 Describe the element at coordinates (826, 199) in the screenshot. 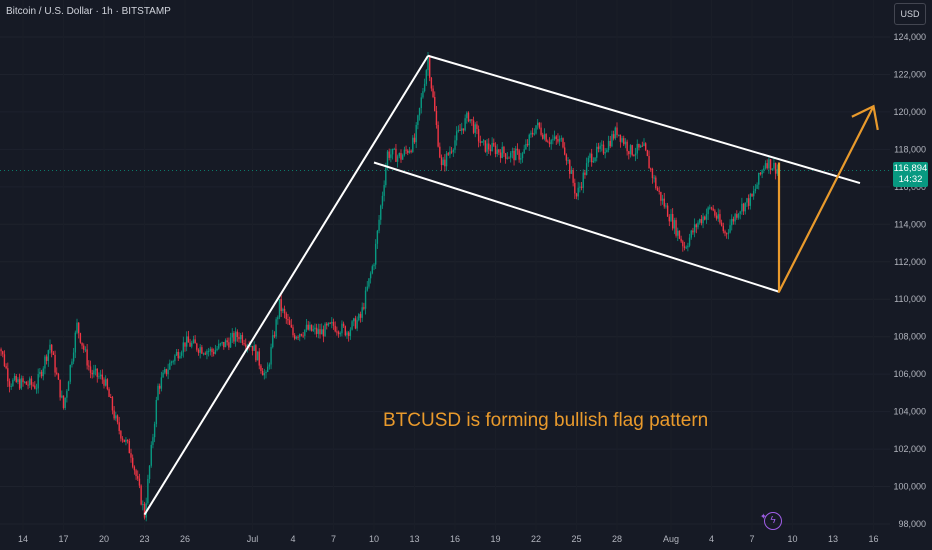

I see `projection-path` at that location.